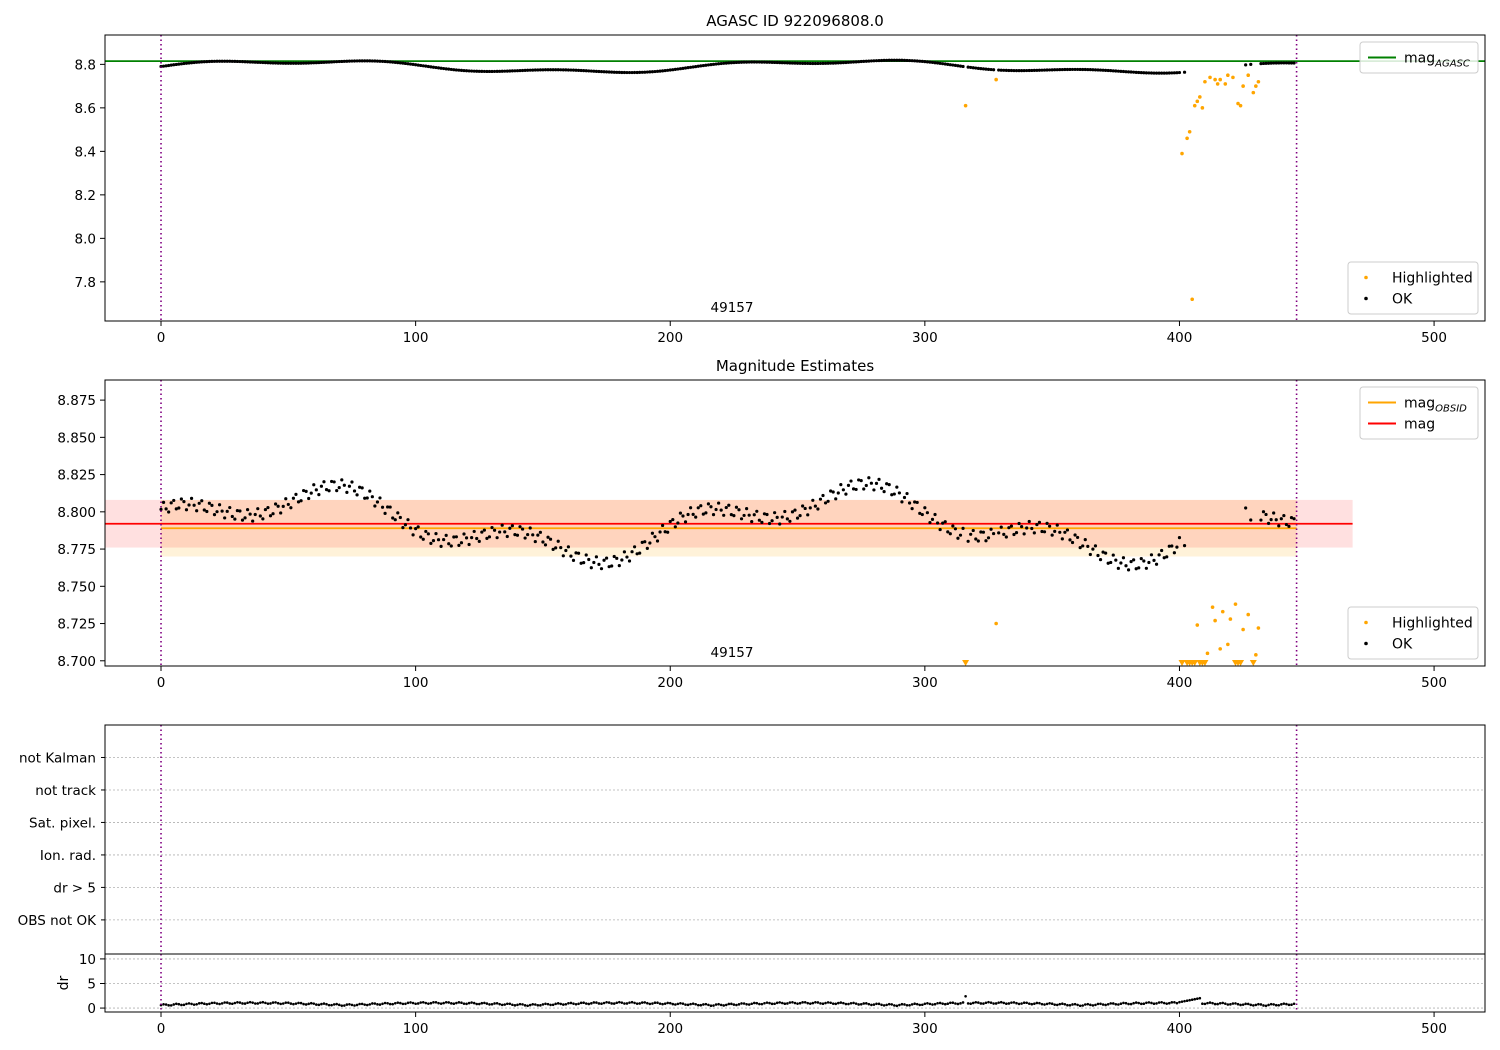  I want to click on x-tick-label: 0, so click(161, 1029).